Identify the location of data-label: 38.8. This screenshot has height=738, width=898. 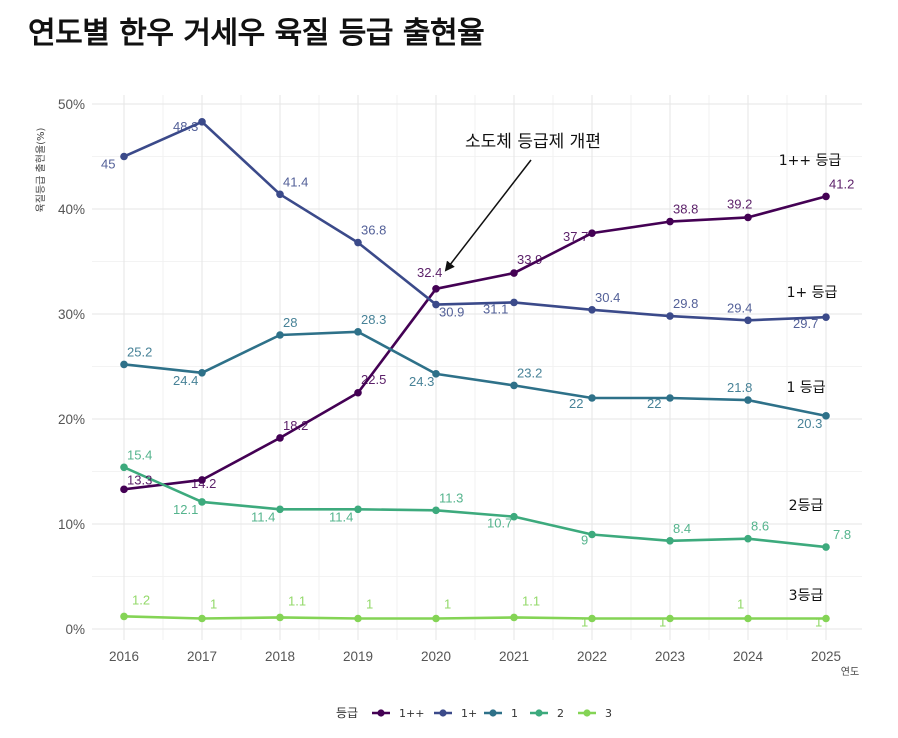
(685, 209).